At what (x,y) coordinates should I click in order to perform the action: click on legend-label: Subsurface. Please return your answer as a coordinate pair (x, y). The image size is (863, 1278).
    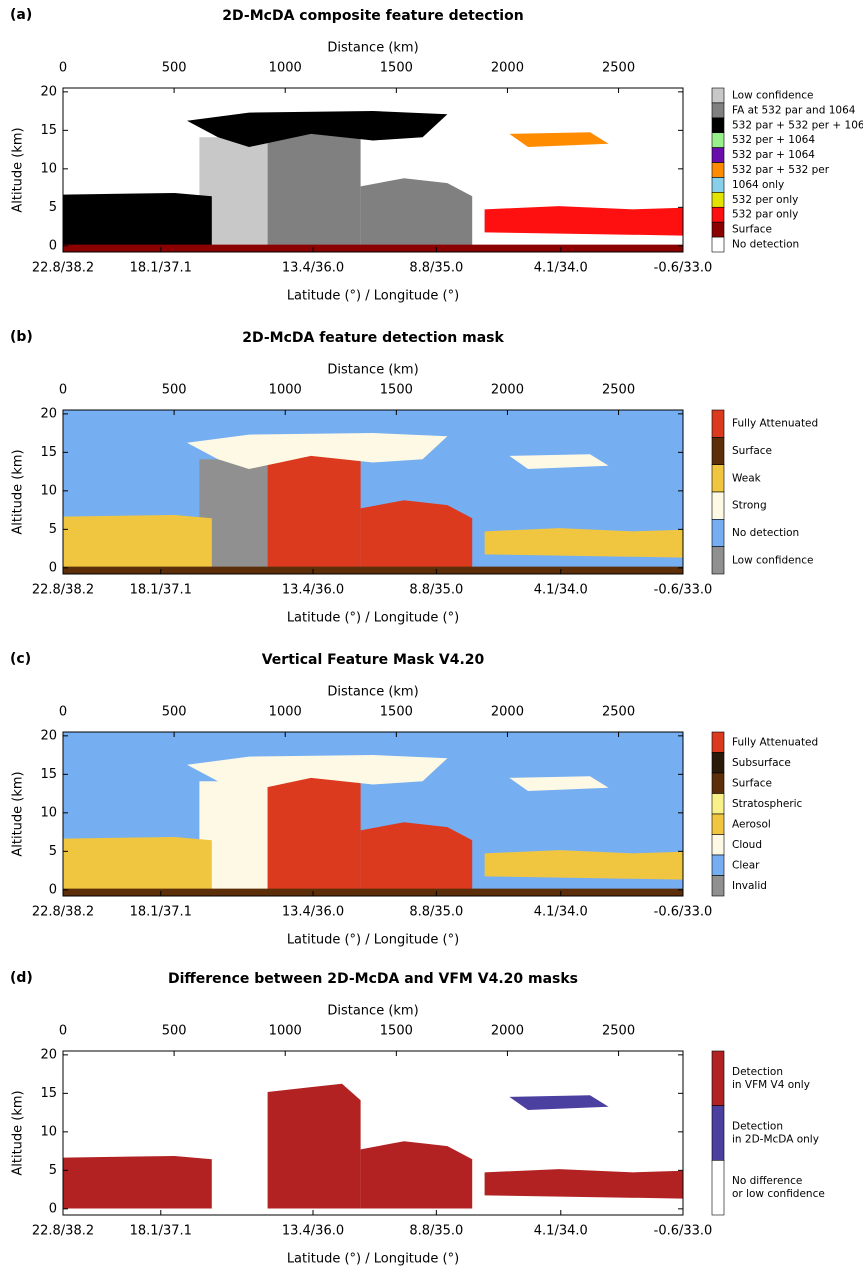
    Looking at the image, I should click on (761, 763).